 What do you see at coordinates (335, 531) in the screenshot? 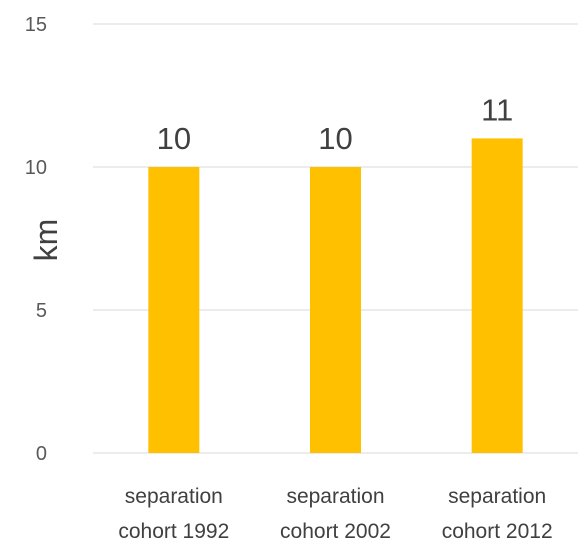
I see `category-label-line: cohort 2002` at bounding box center [335, 531].